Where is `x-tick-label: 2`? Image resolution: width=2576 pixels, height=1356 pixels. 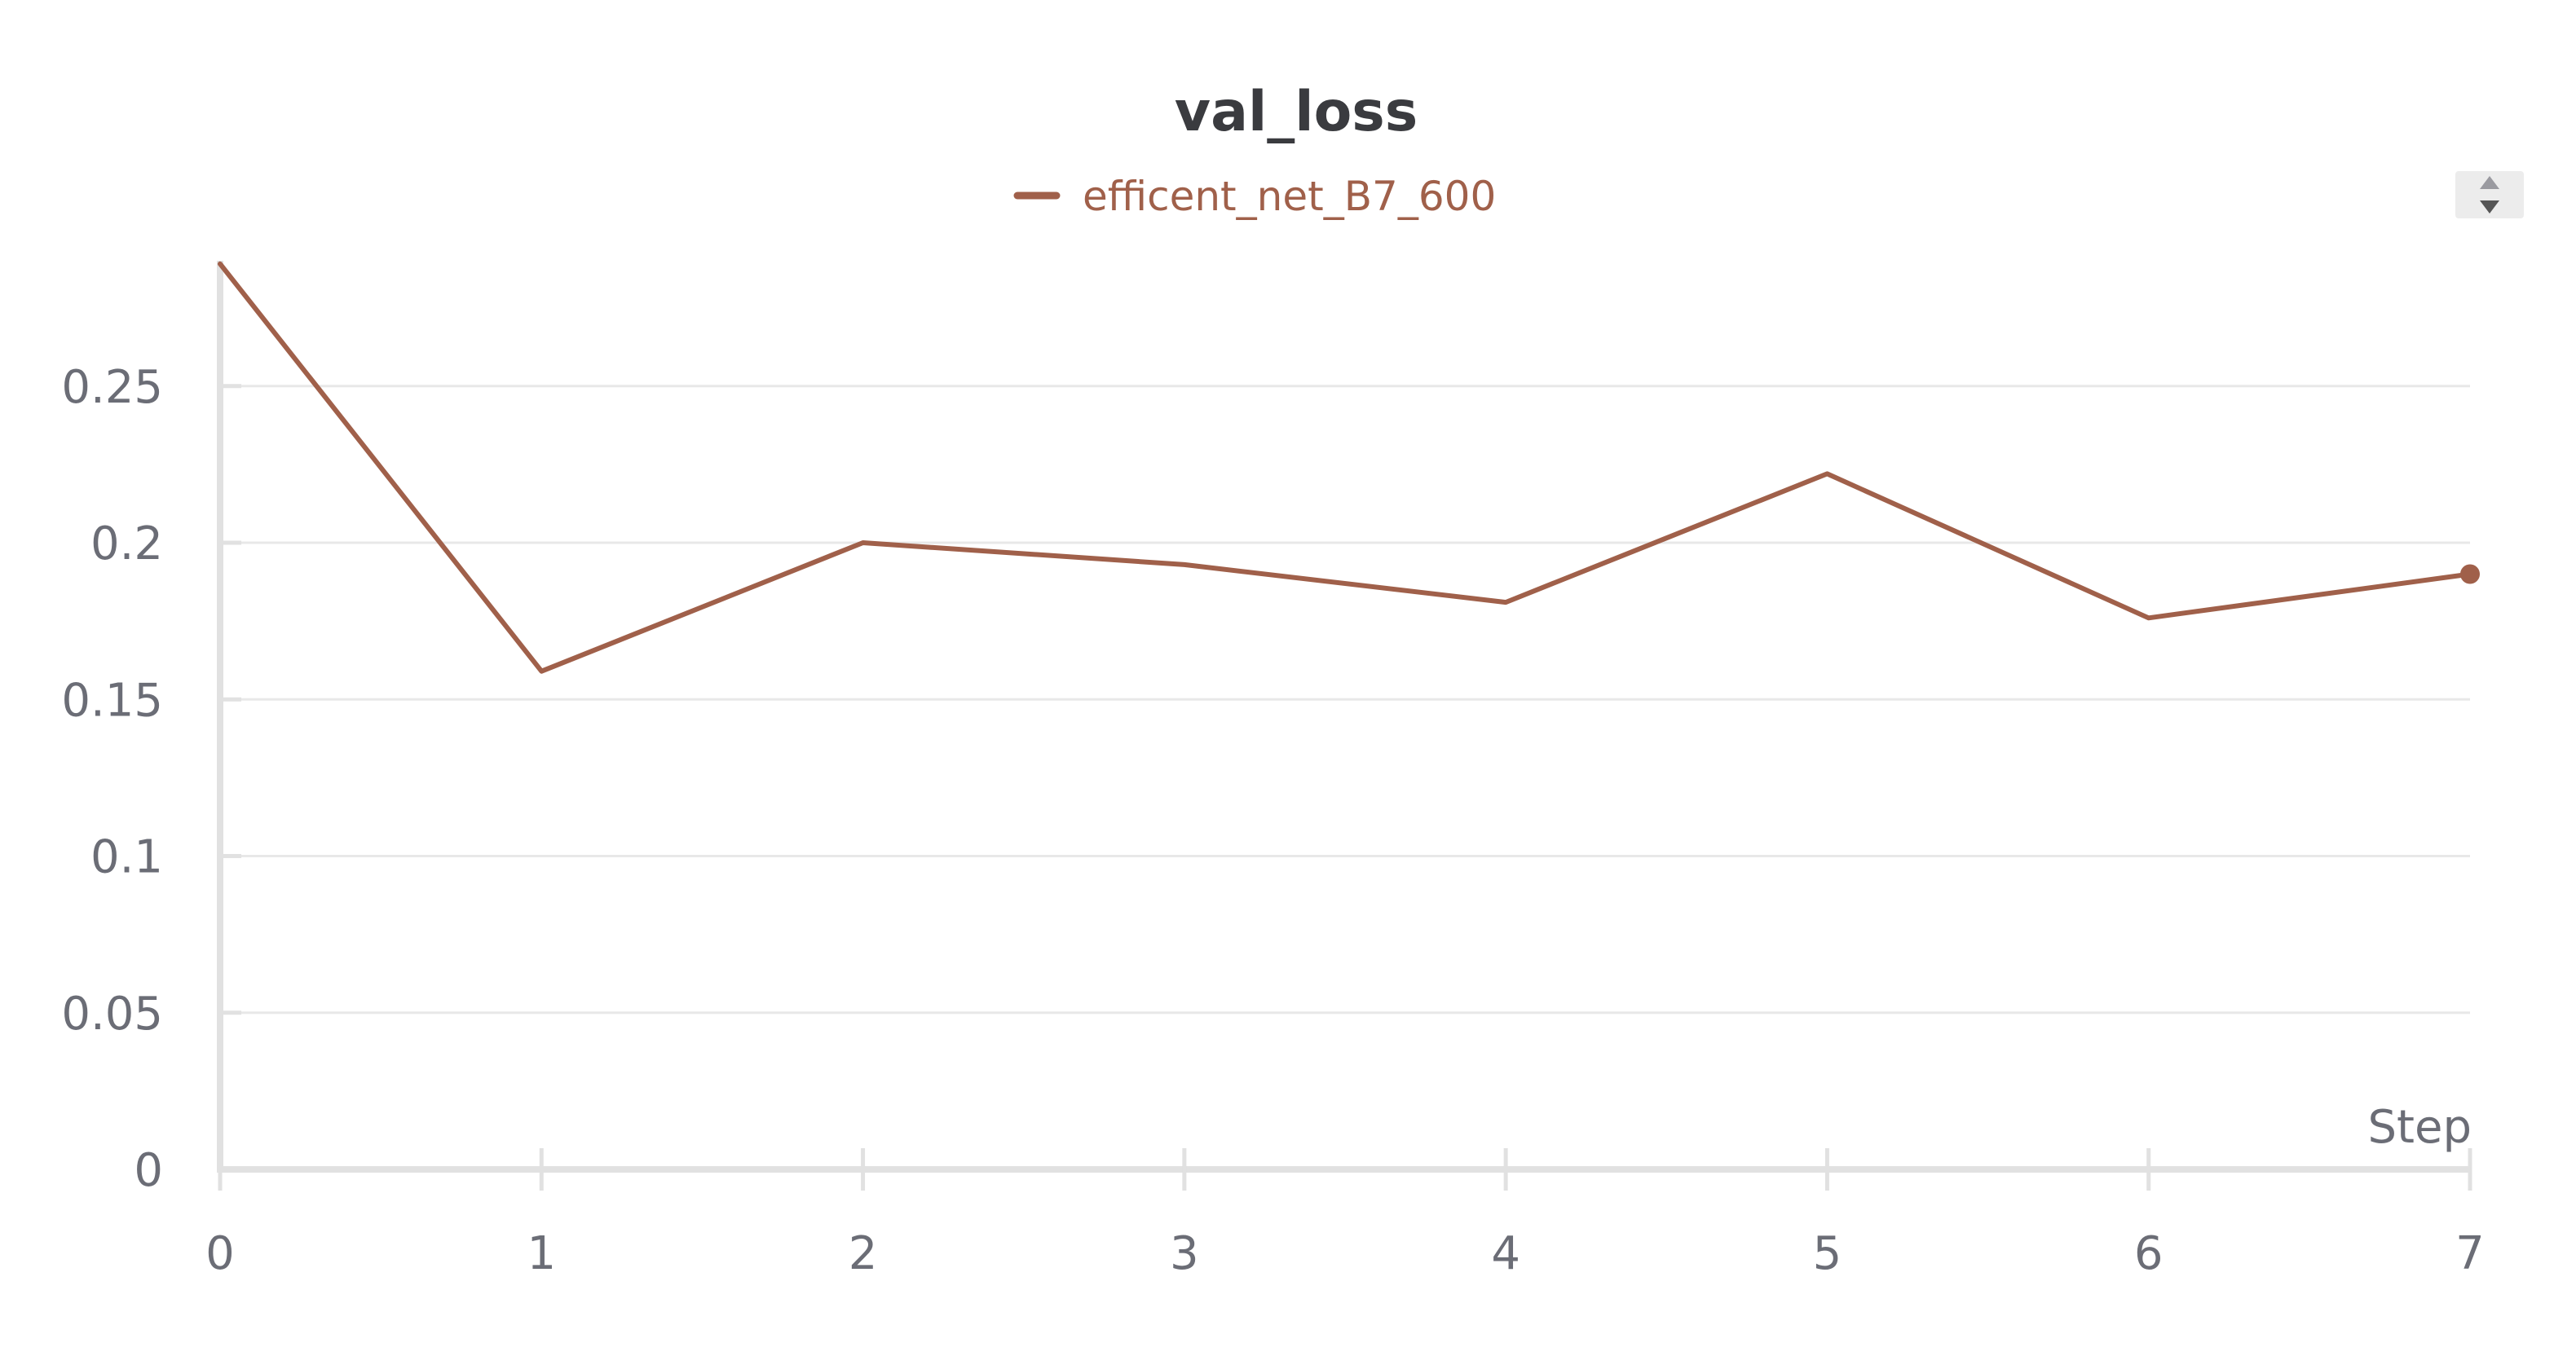 x-tick-label: 2 is located at coordinates (863, 1253).